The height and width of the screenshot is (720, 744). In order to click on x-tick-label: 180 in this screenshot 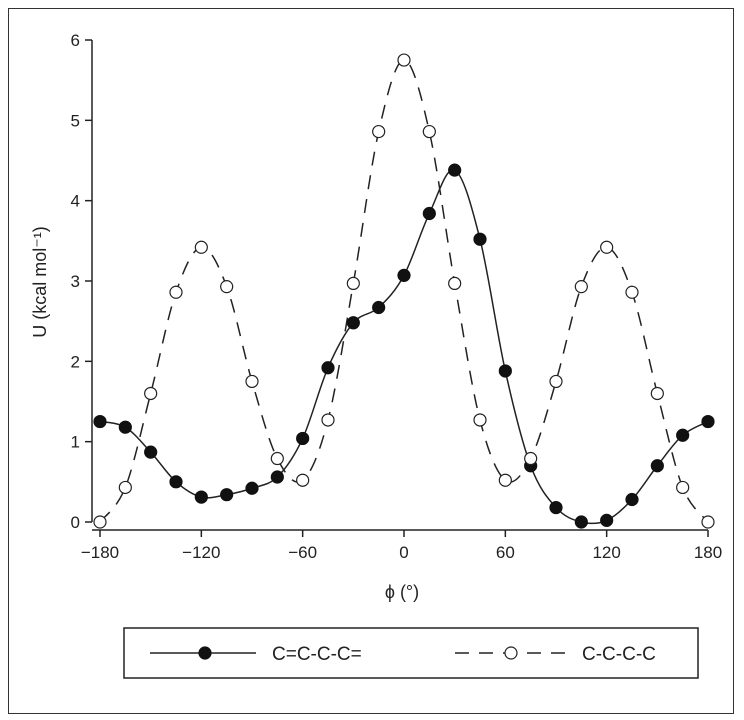, I will do `click(708, 552)`.